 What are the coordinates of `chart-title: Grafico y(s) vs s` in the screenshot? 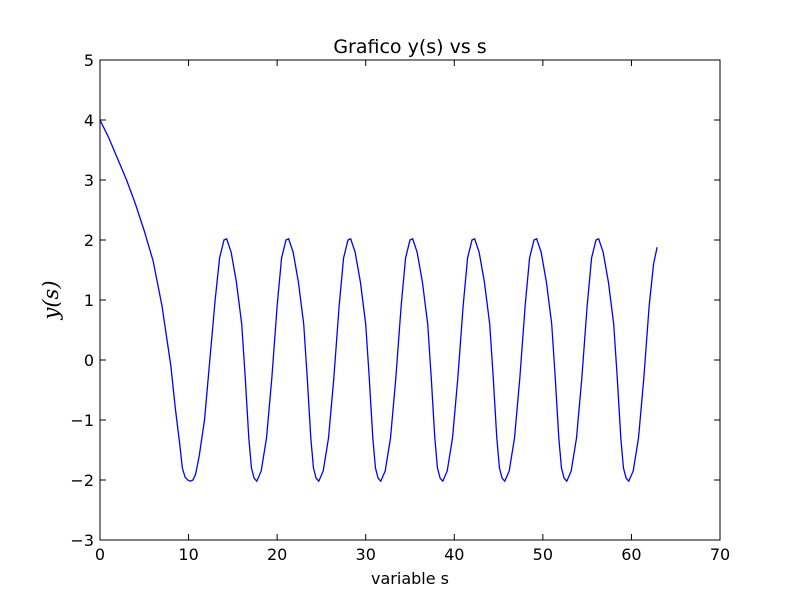 It's located at (409, 47).